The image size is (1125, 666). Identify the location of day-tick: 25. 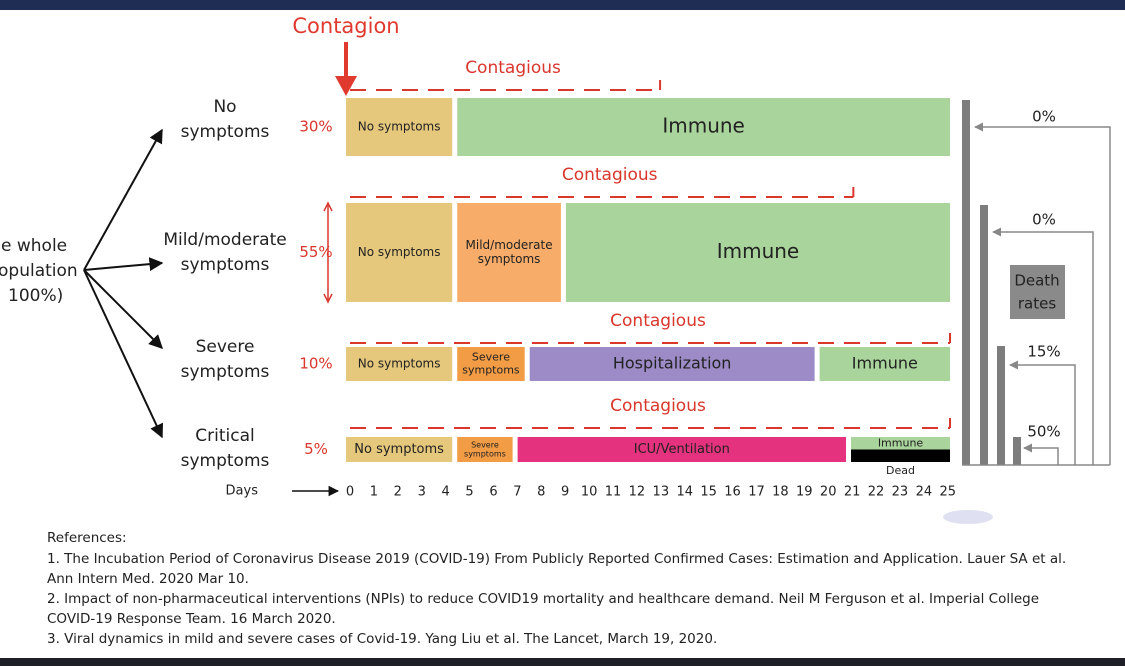
(947, 492).